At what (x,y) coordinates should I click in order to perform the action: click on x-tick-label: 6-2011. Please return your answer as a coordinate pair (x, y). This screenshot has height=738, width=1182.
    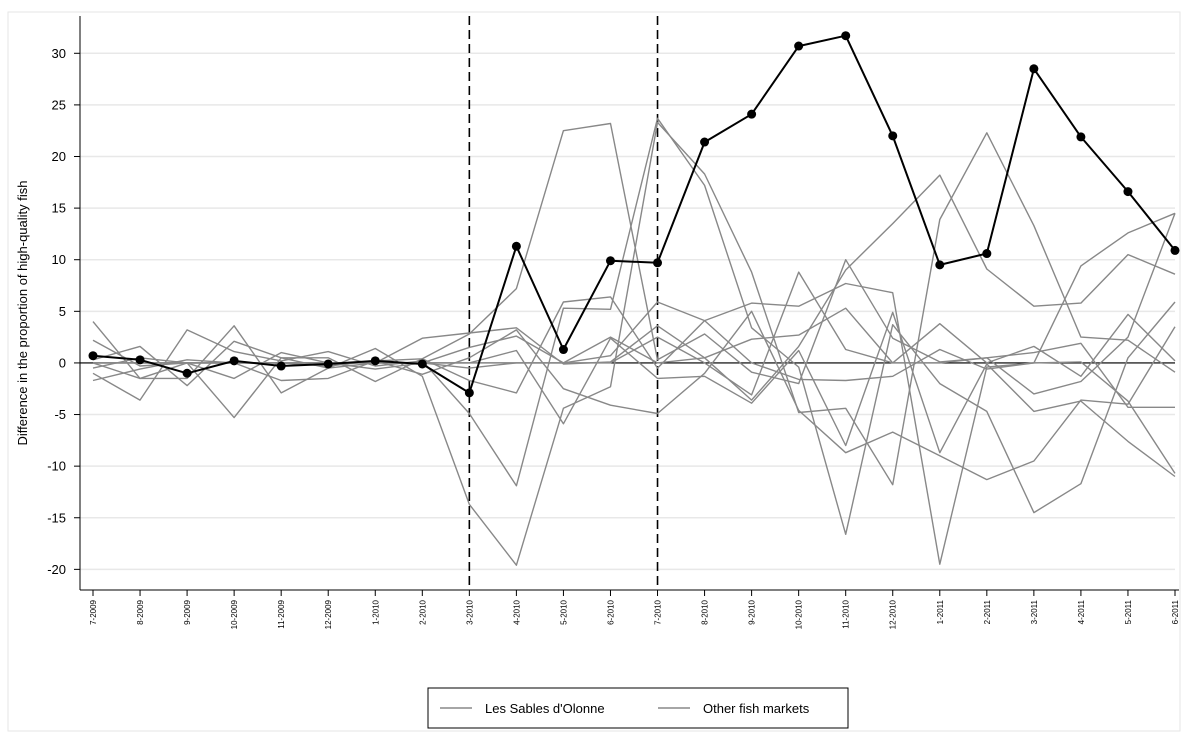
    Looking at the image, I should click on (1175, 611).